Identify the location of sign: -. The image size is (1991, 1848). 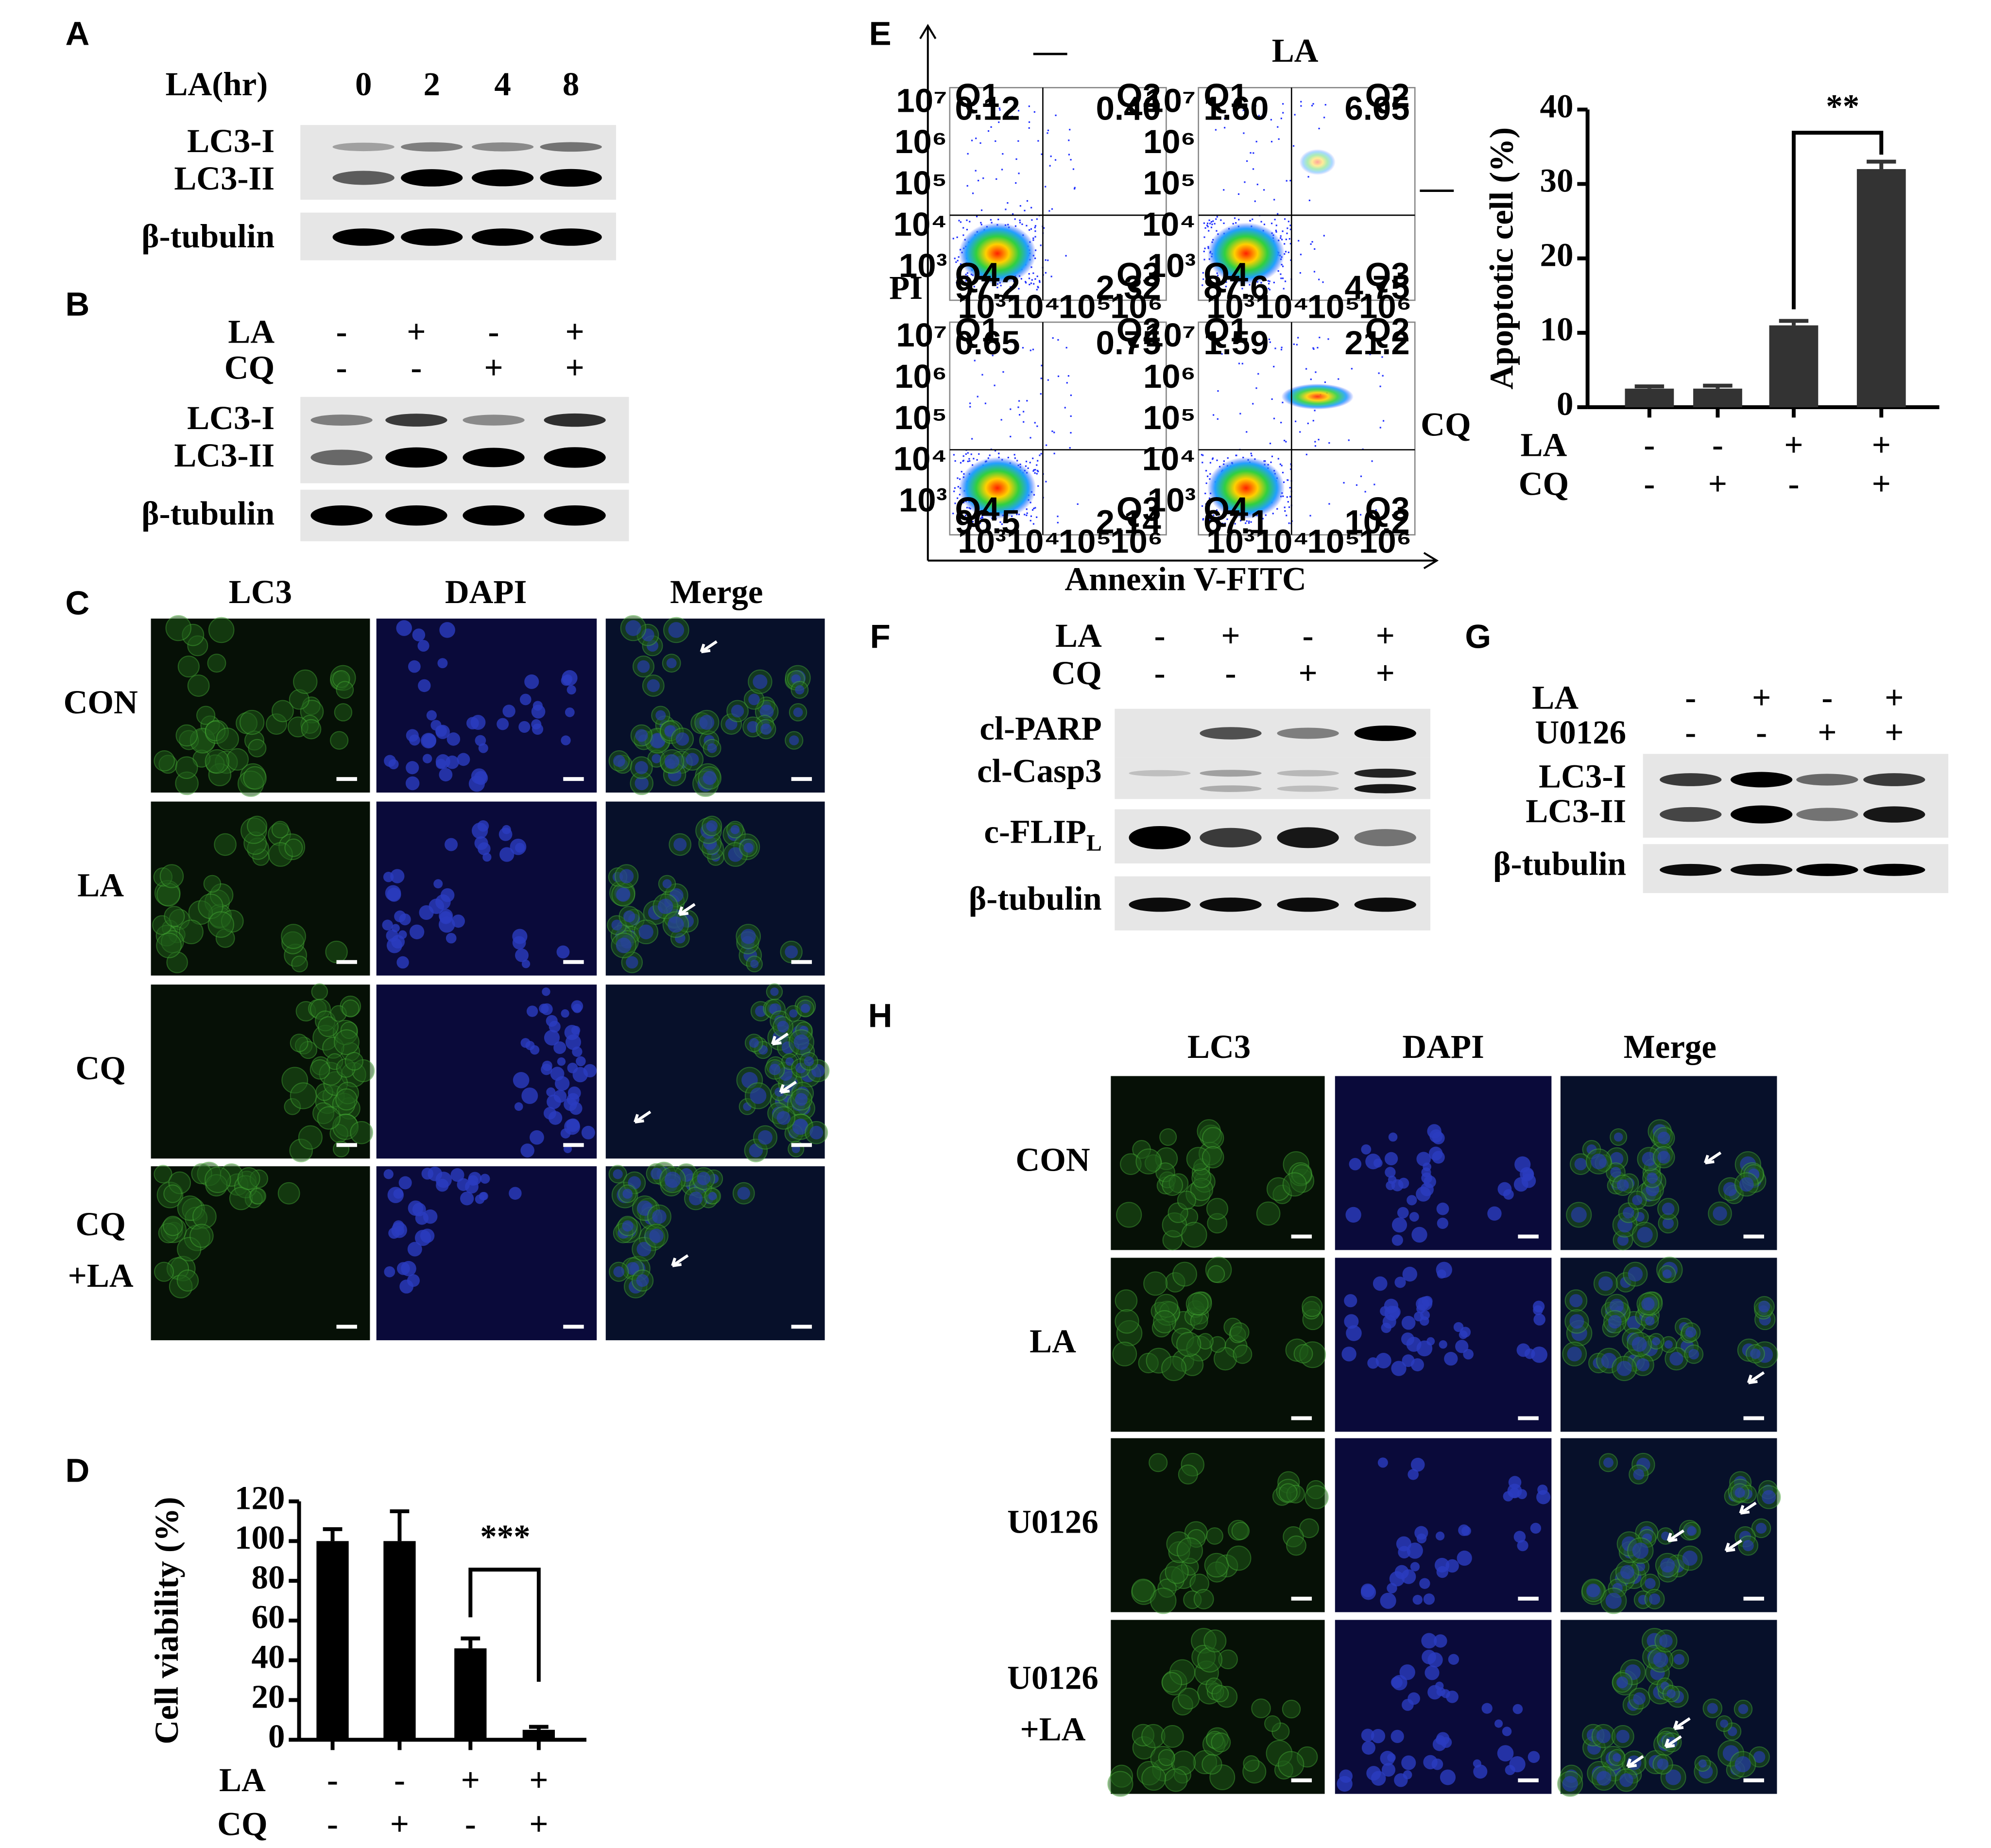
(1230, 673).